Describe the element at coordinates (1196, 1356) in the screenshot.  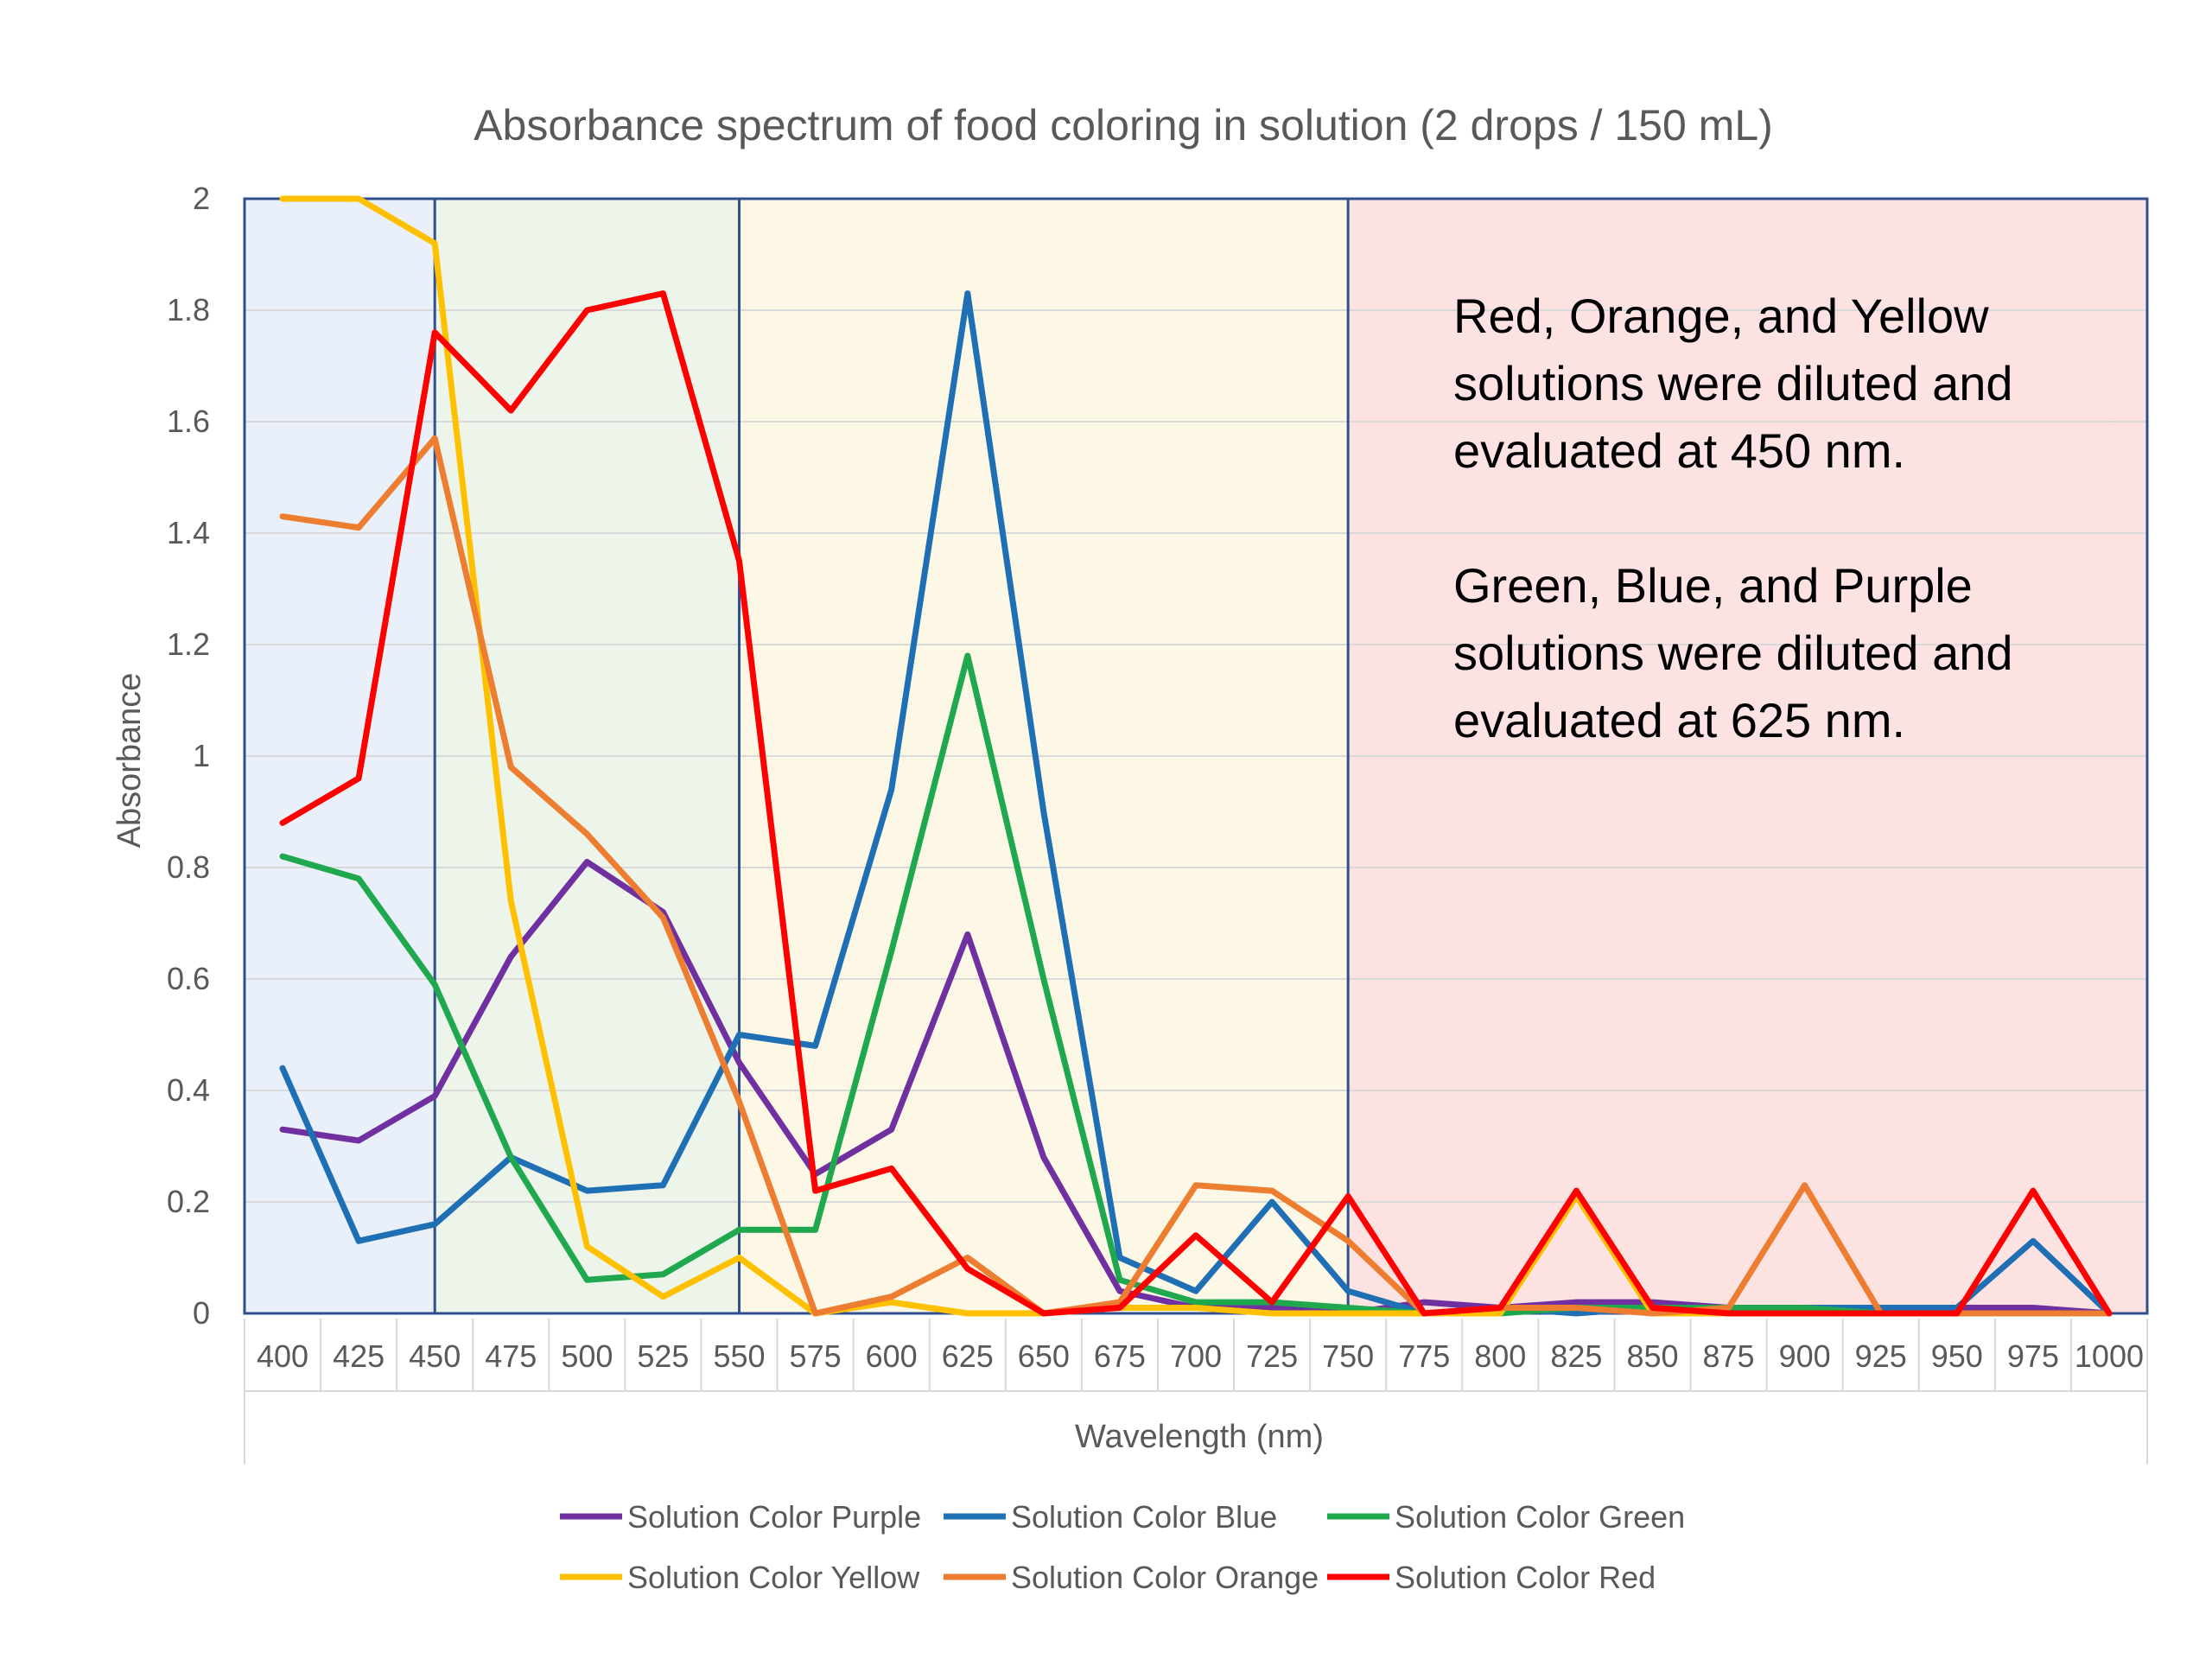
I see `x-tick-label: 700` at that location.